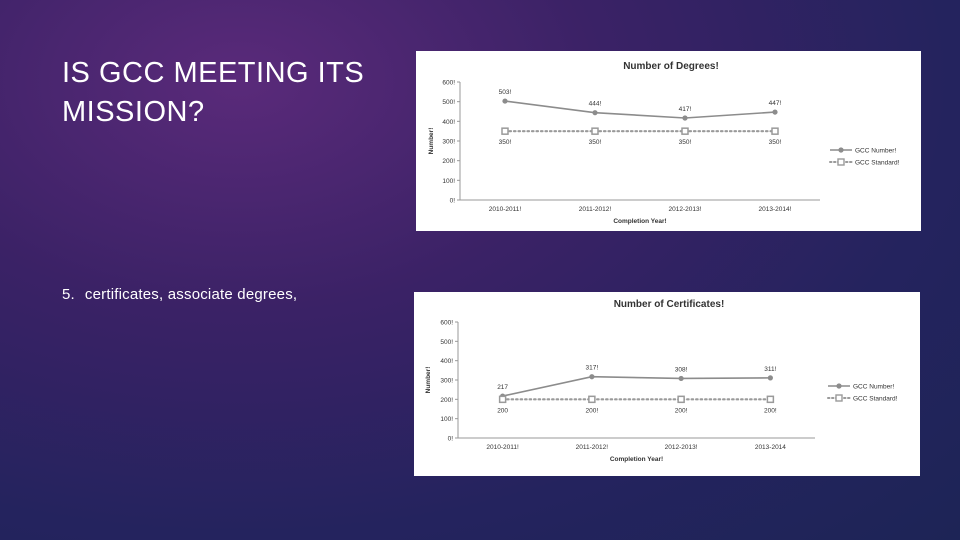 Image resolution: width=960 pixels, height=540 pixels. What do you see at coordinates (775, 209) in the screenshot?
I see `x-tick-label: 2013-2014!` at bounding box center [775, 209].